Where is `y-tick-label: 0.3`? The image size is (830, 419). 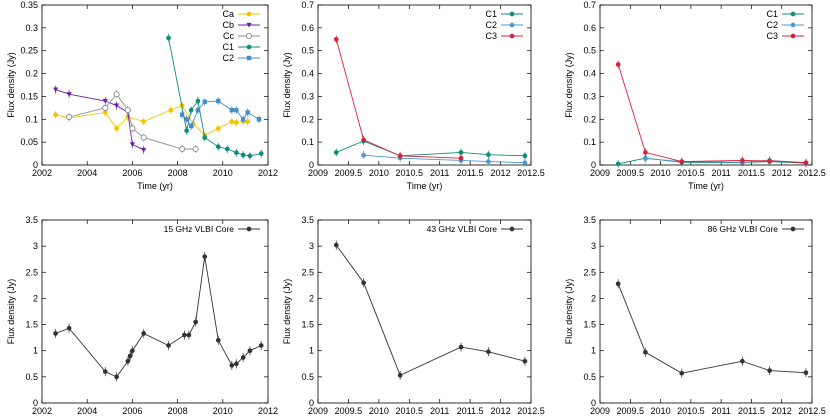 y-tick-label: 0.3 is located at coordinates (31, 28).